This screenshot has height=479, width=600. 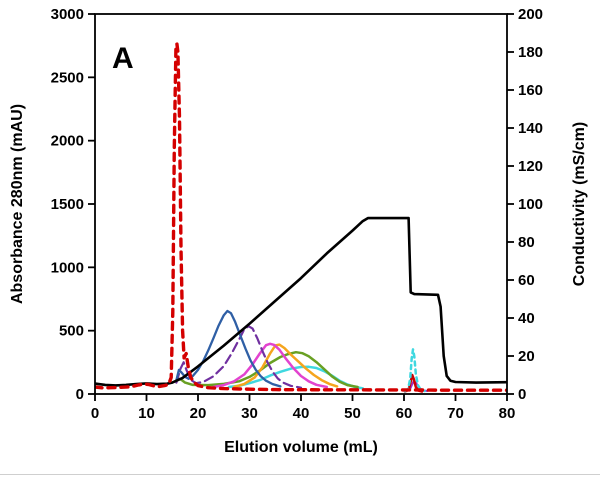 What do you see at coordinates (526, 356) in the screenshot?
I see `y-right-tick-label: 20` at bounding box center [526, 356].